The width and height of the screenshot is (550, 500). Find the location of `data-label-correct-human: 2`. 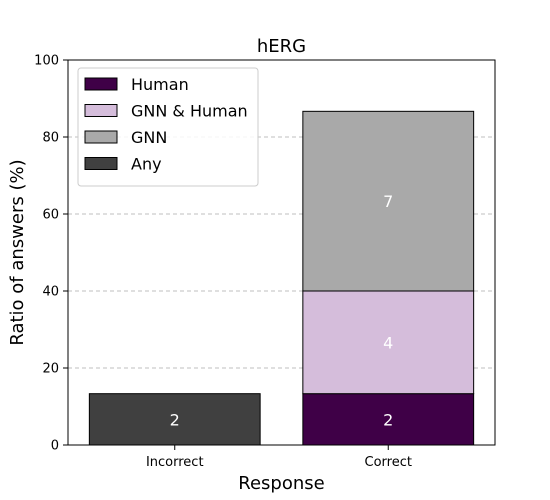

data-label-correct-human: 2 is located at coordinates (388, 419).